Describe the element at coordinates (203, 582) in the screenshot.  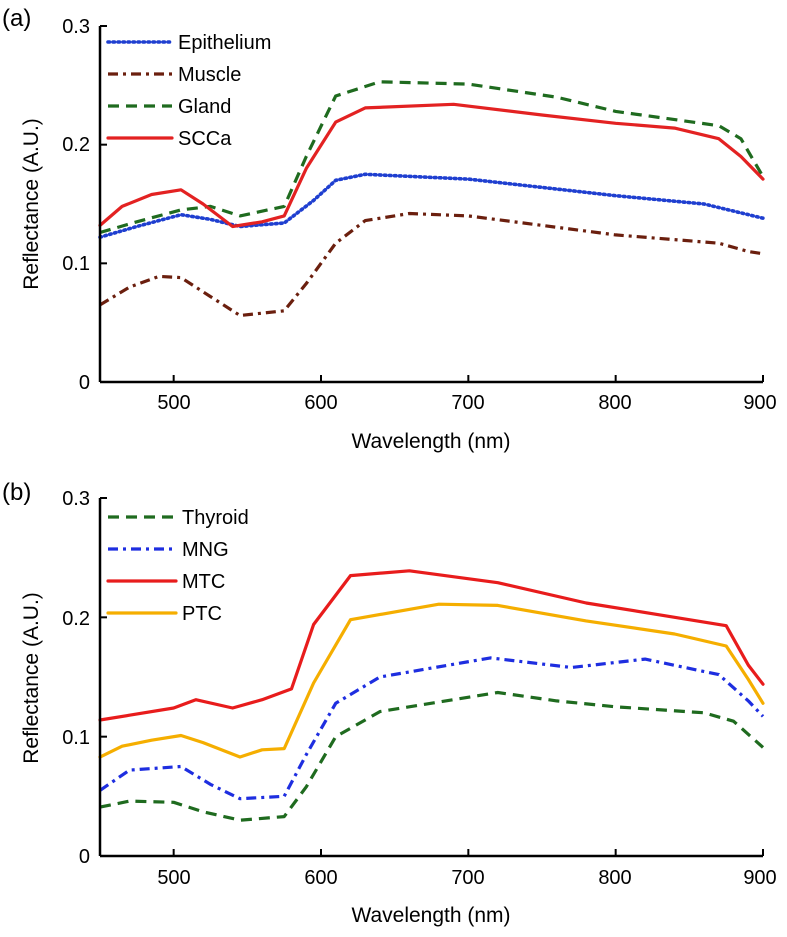
I see `legend-label-mtc: MTC` at that location.